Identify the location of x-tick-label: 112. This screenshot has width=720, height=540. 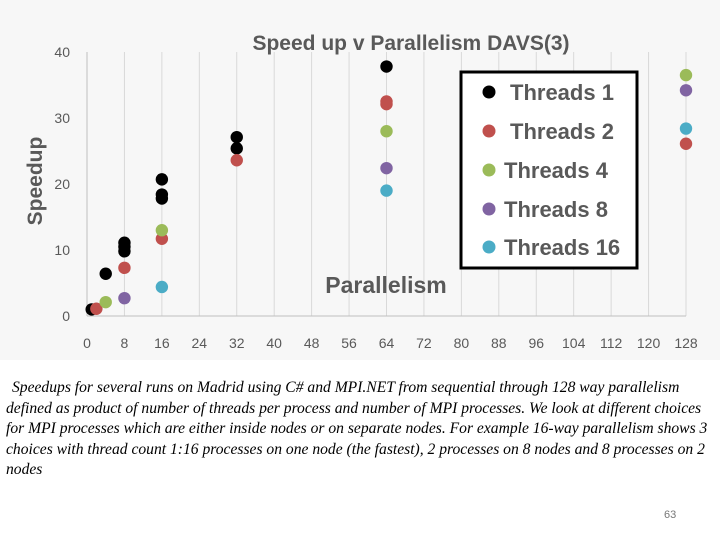
(611, 343).